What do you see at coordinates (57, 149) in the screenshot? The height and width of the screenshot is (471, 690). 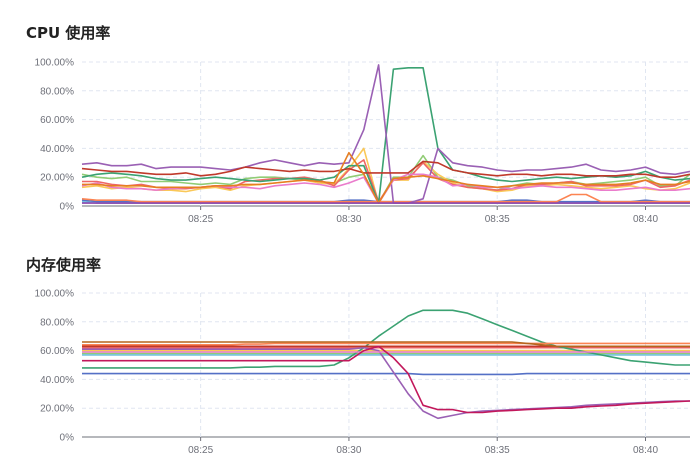 I see `cpu-y-tick-label: 40.00%` at bounding box center [57, 149].